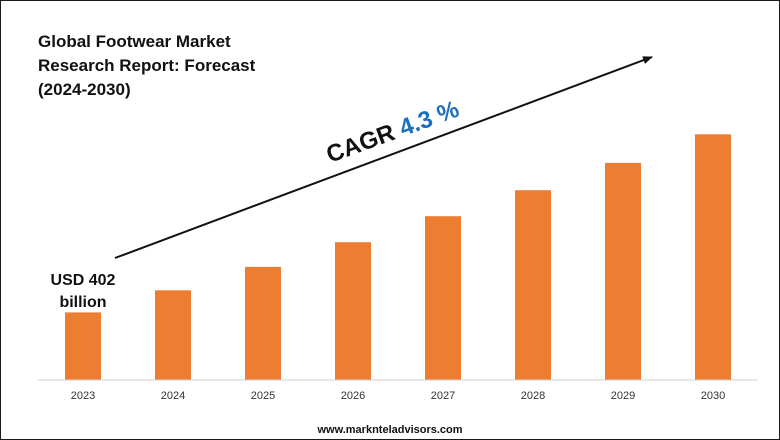 This screenshot has height=440, width=780. What do you see at coordinates (443, 396) in the screenshot?
I see `x-tick-label: 2027` at bounding box center [443, 396].